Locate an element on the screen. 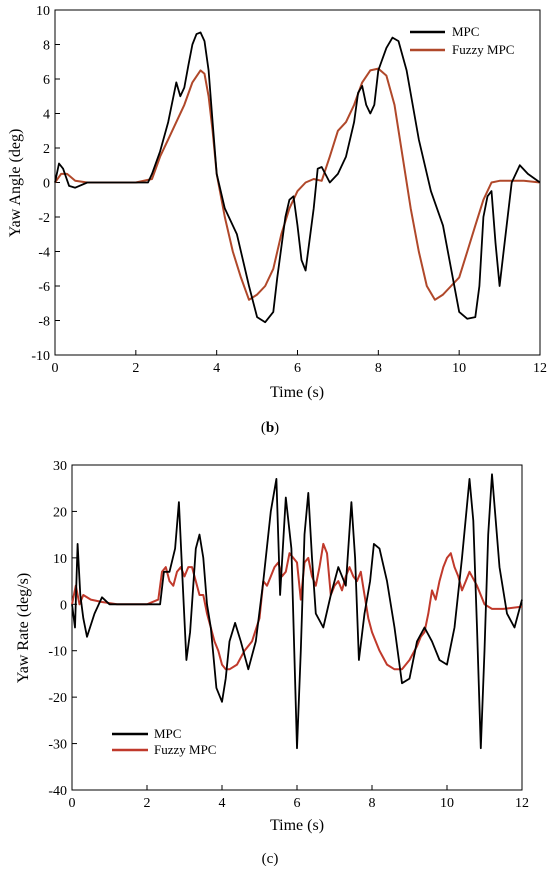 The image size is (550, 870). caption-b: (b) is located at coordinates (270, 428).